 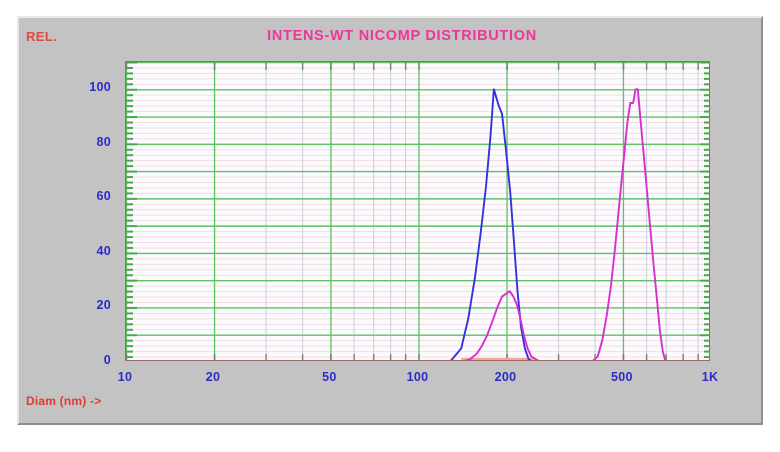 I want to click on y-axis-caption: REL., so click(x=42, y=36).